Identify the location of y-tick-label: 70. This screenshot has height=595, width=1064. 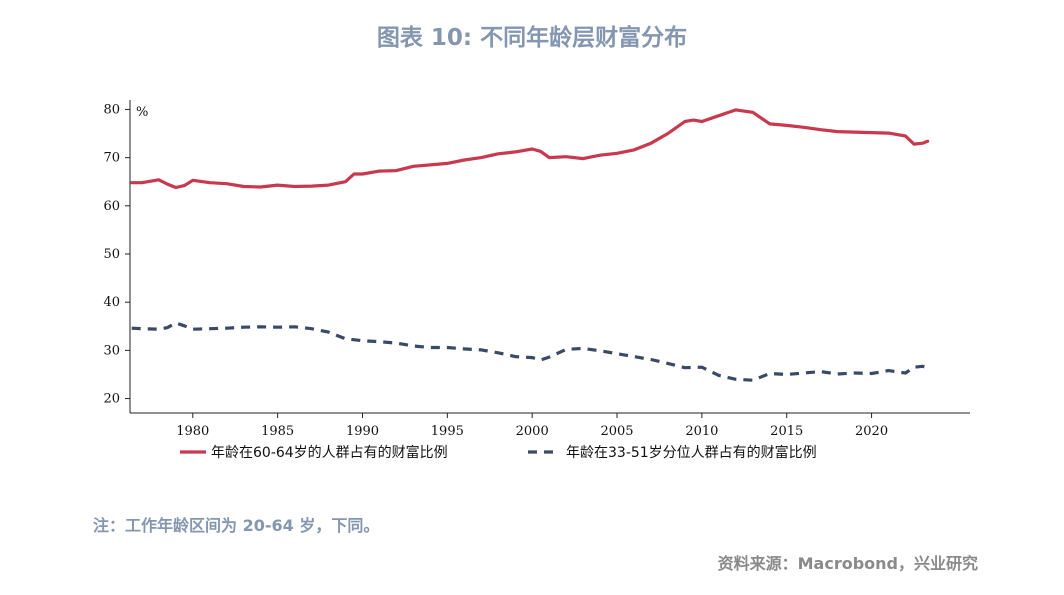
(111, 158).